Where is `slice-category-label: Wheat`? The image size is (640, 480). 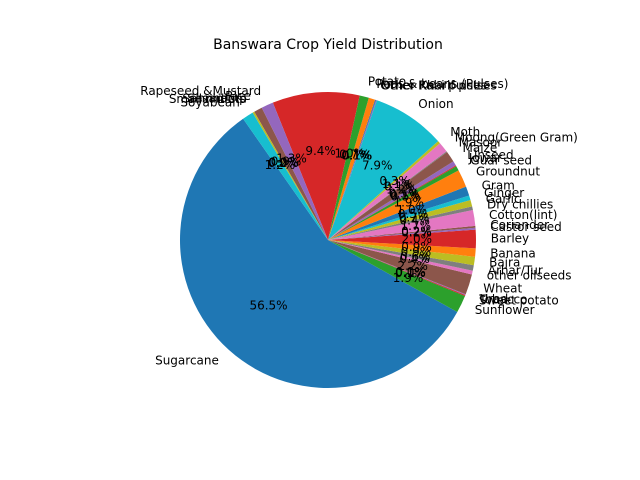 slice-category-label: Wheat is located at coordinates (502, 288).